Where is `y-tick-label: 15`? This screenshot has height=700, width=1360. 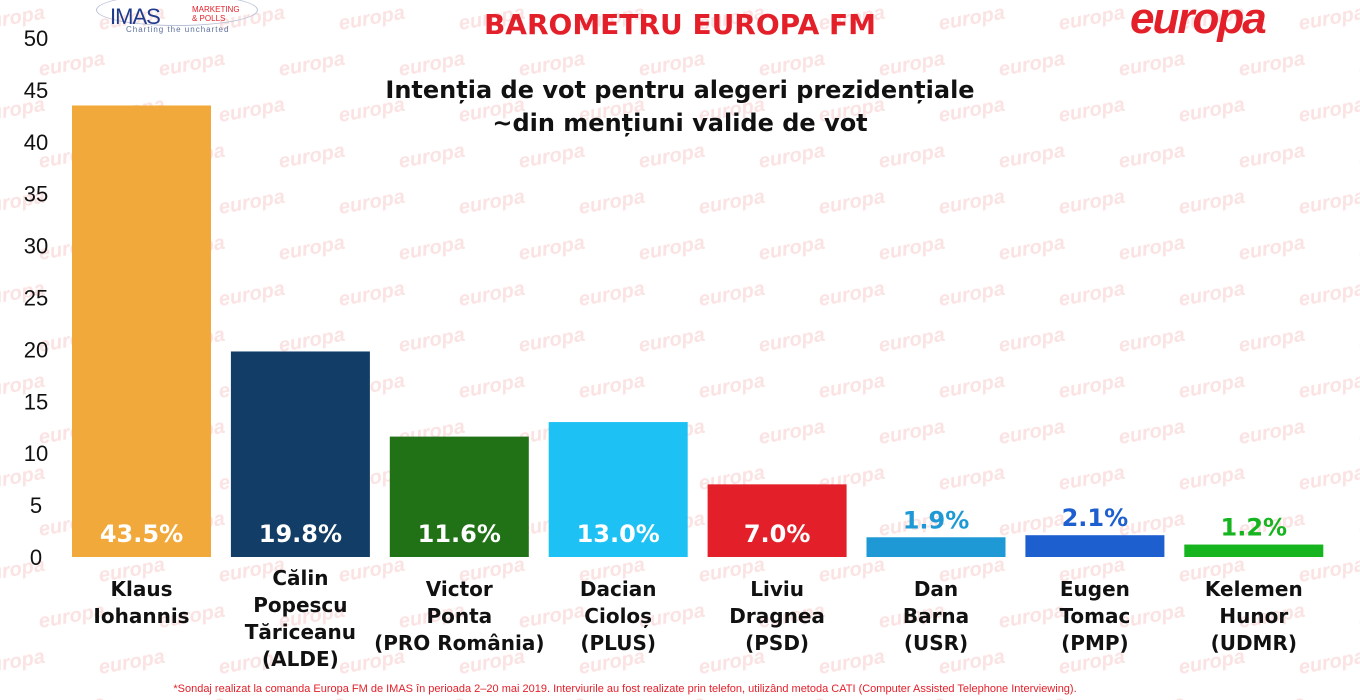 y-tick-label: 15 is located at coordinates (36, 401).